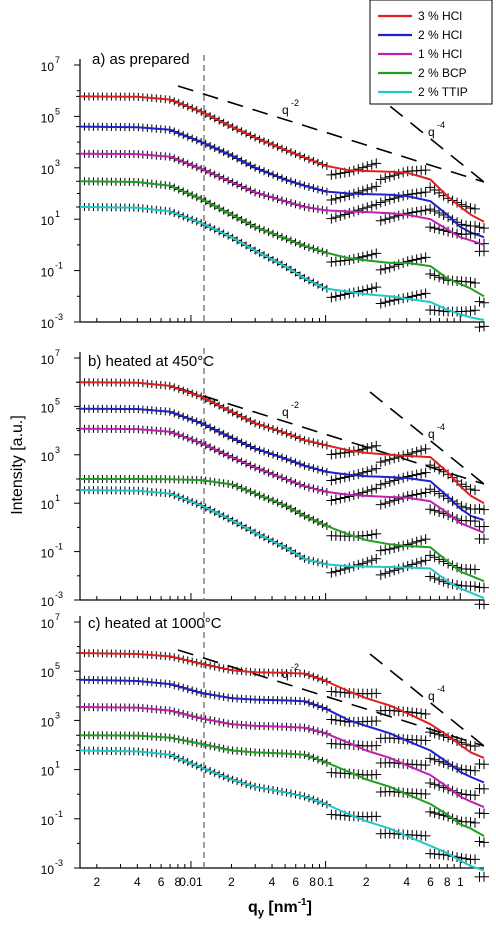 The height and width of the screenshot is (928, 496). Describe the element at coordinates (427, 438) in the screenshot. I see `slope-q-4-line` at that location.